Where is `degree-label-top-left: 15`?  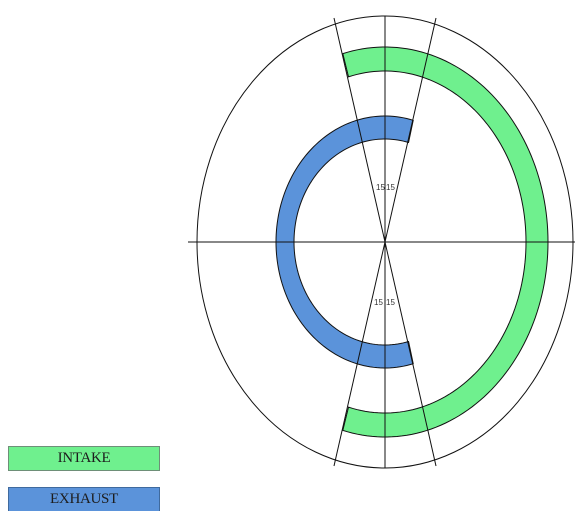
degree-label-top-left: 15 is located at coordinates (380, 187).